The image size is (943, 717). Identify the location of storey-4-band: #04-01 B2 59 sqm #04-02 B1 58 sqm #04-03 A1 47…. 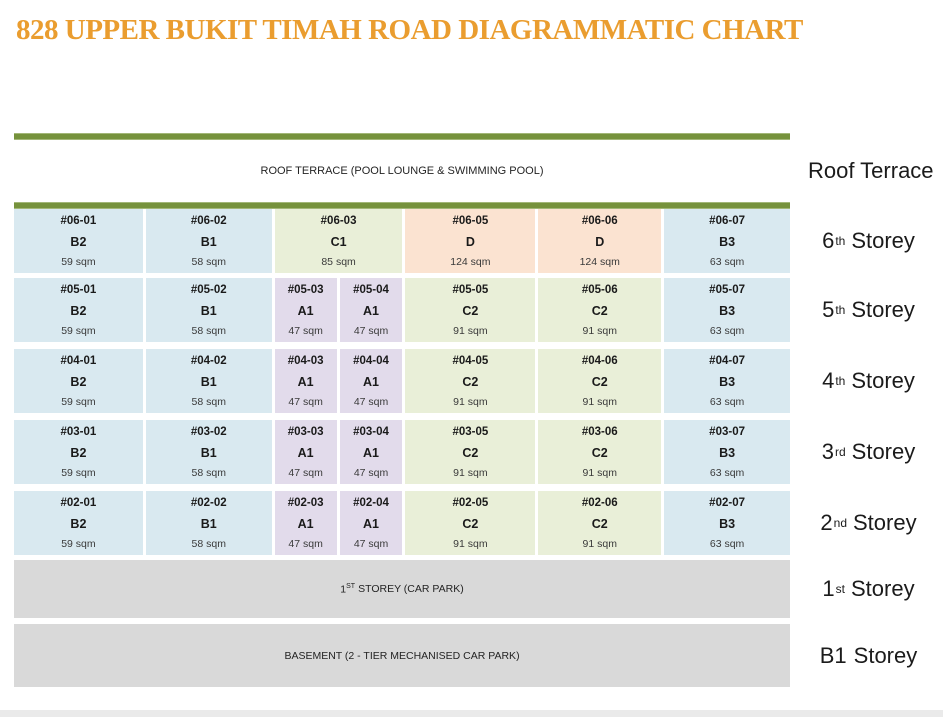
(471, 381).